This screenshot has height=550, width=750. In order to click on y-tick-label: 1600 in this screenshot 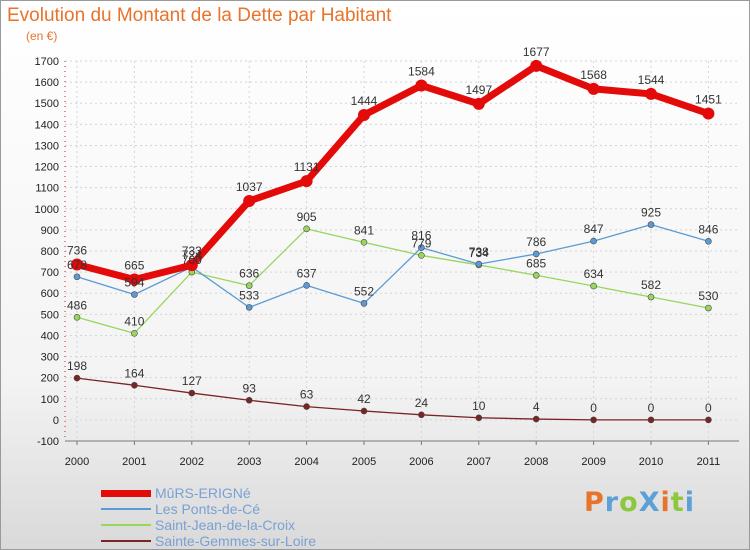, I will do `click(47, 83)`.